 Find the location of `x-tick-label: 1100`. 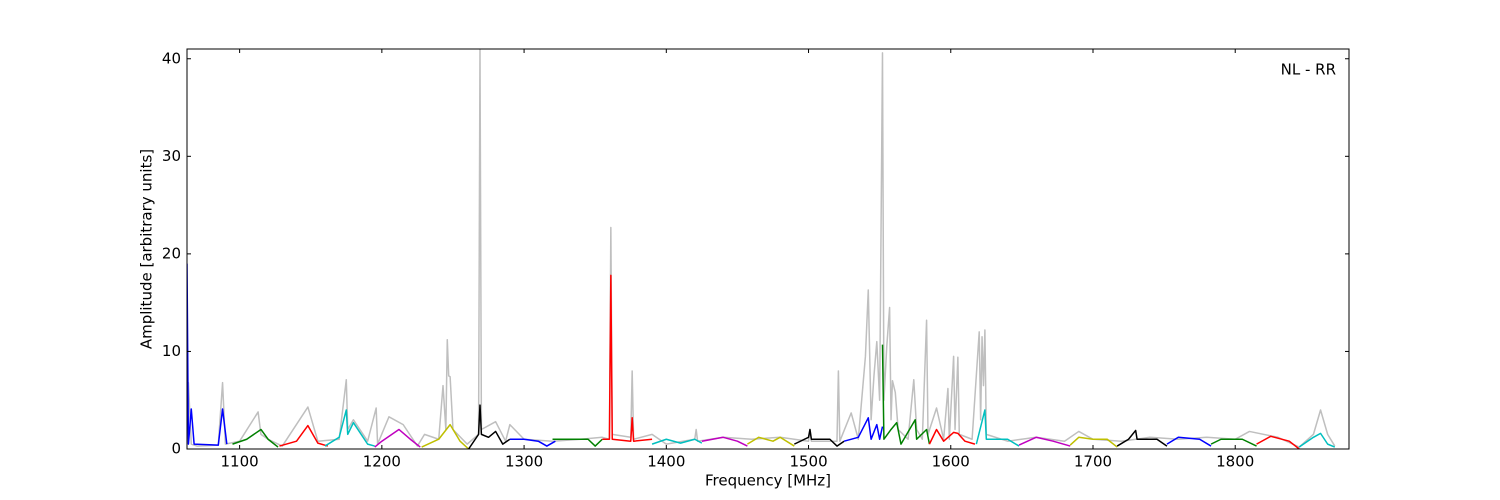

x-tick-label: 1100 is located at coordinates (240, 462).